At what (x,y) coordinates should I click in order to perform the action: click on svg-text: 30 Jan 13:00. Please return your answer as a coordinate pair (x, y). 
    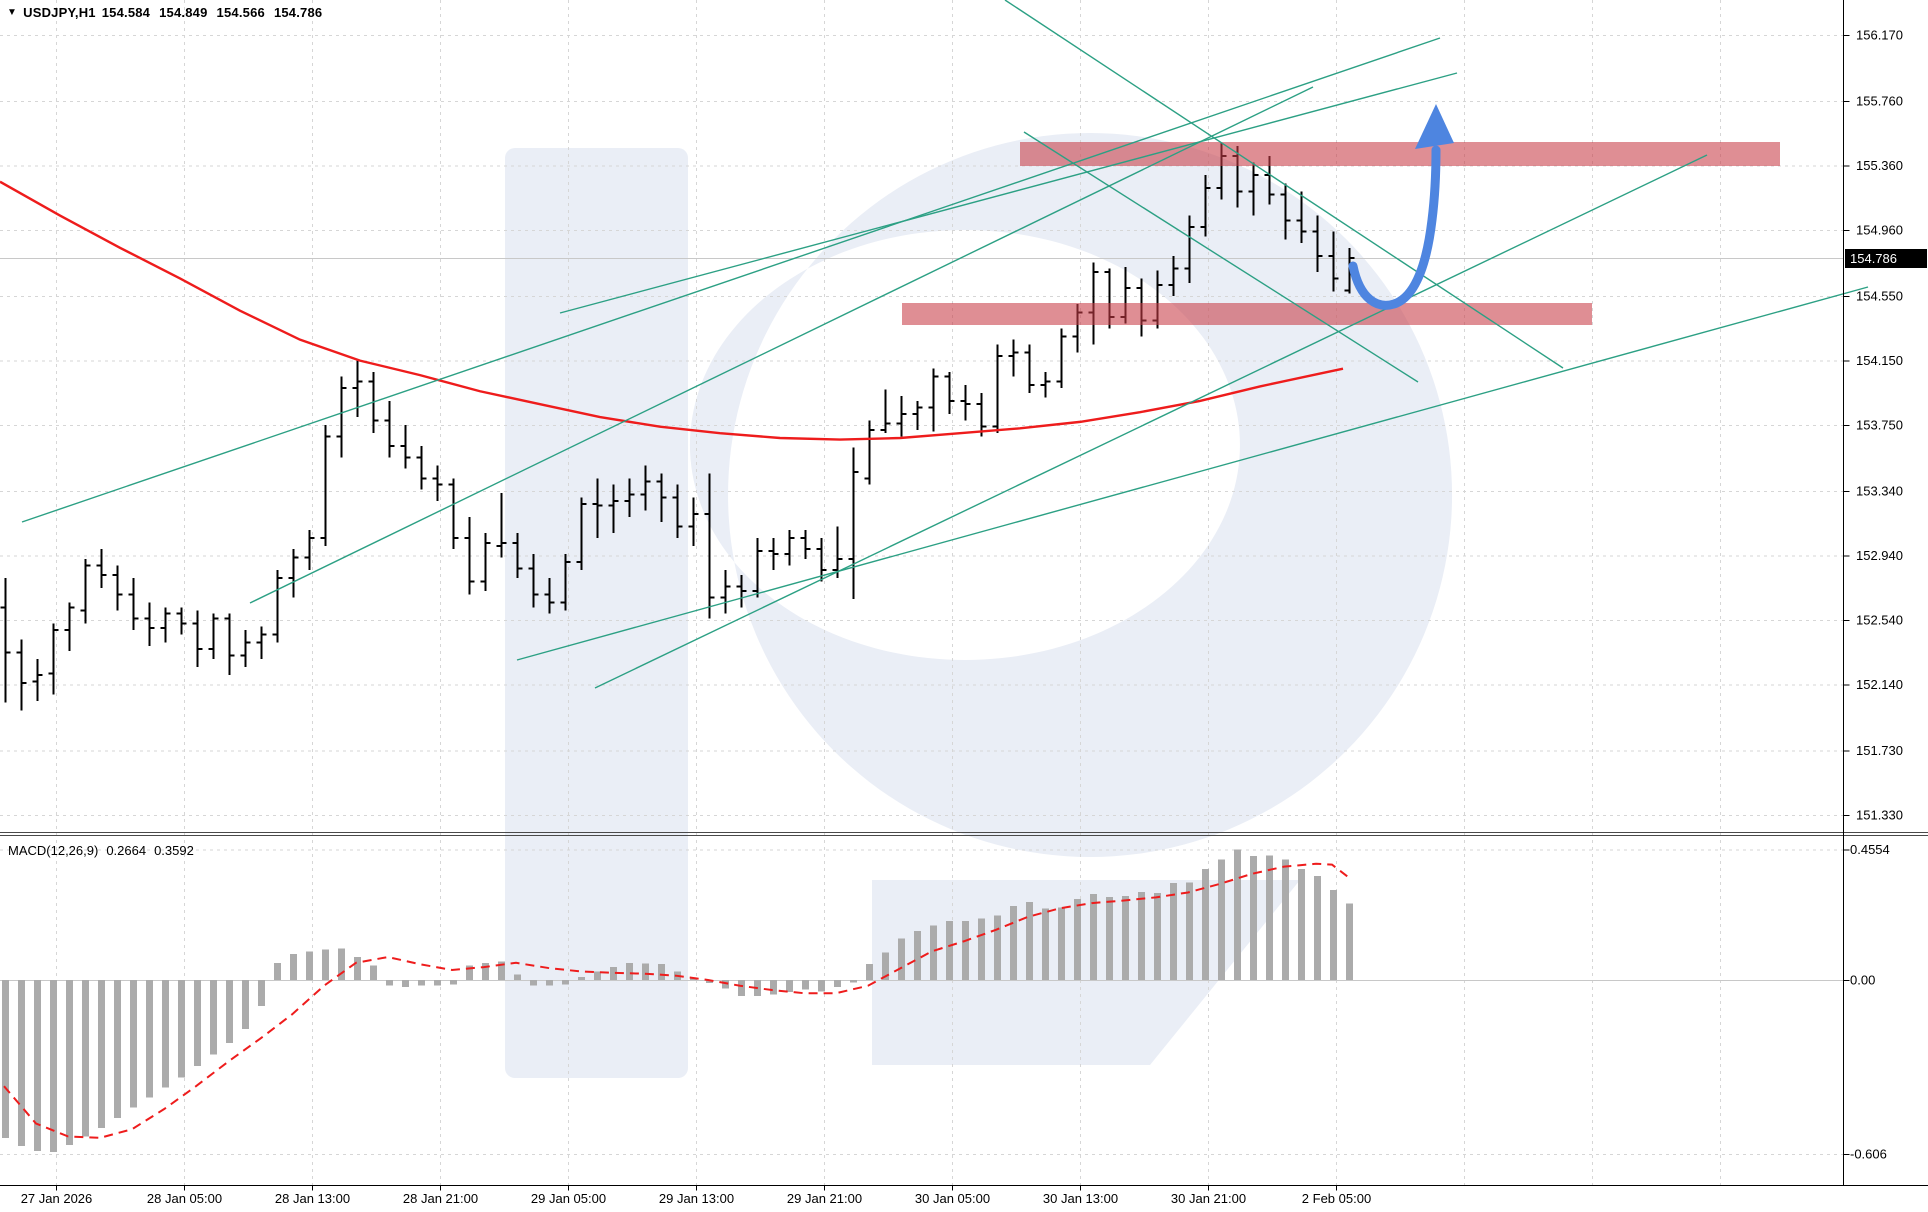
    Looking at the image, I should click on (1080, 1198).